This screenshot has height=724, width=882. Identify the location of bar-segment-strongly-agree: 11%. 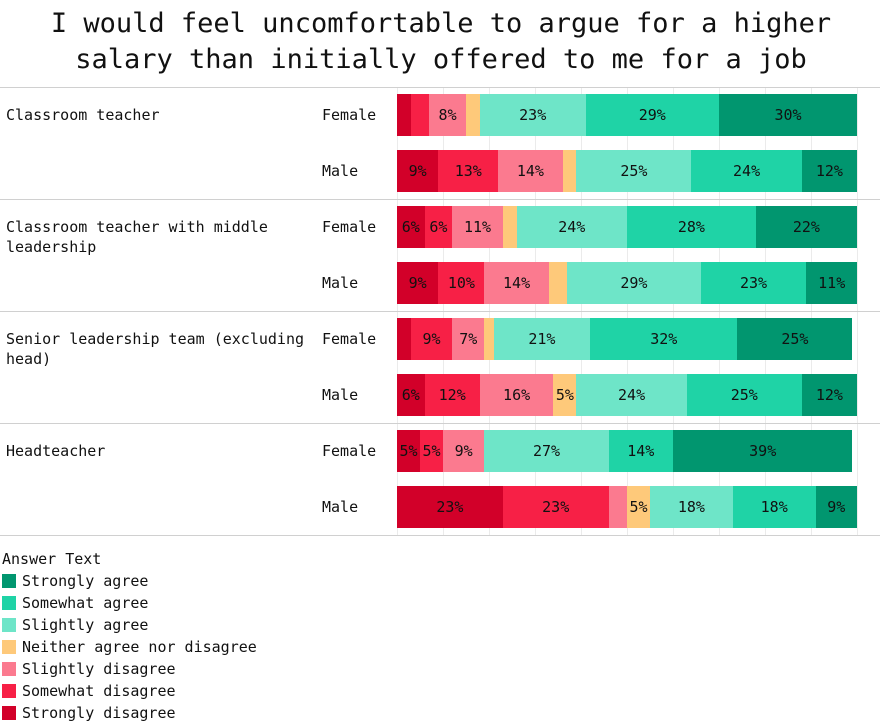
(831, 283).